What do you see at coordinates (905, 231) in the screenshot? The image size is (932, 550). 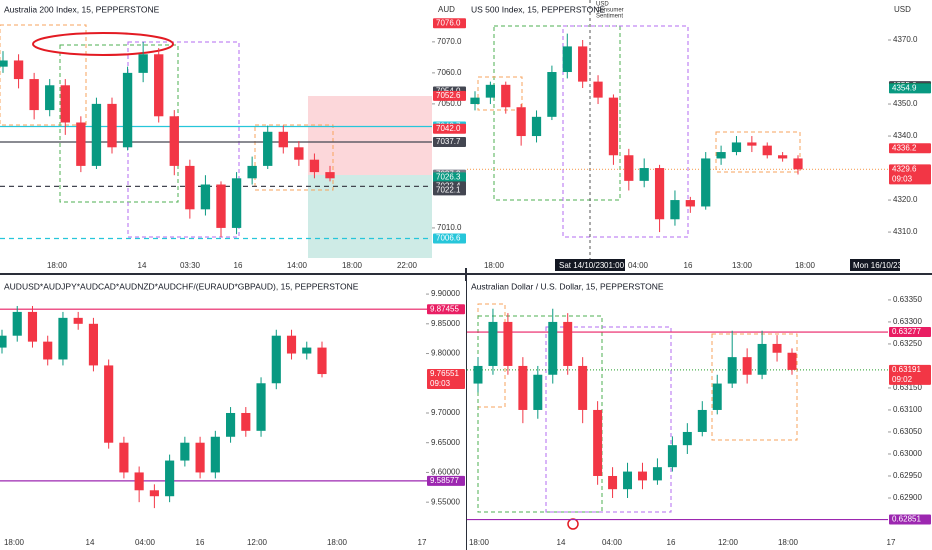 I see `y-tick-label: 4310.0` at bounding box center [905, 231].